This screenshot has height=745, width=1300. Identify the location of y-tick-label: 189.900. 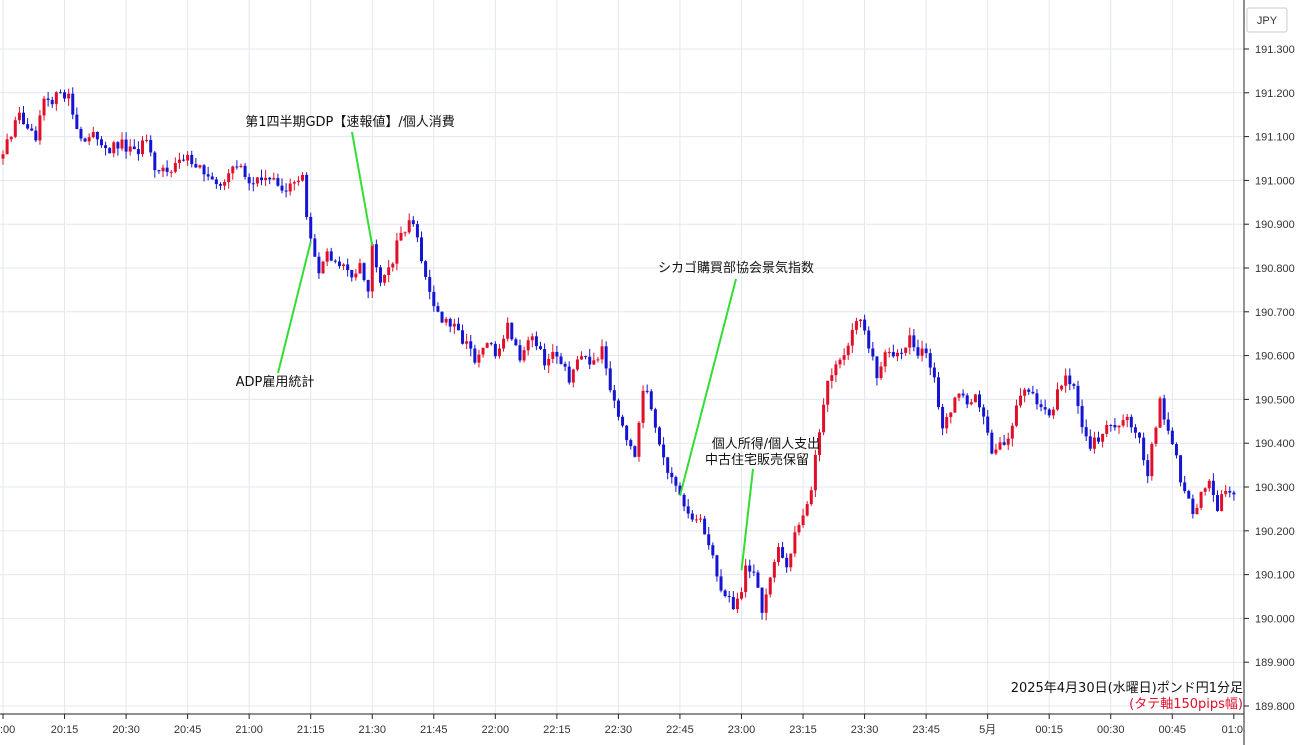
(1275, 663).